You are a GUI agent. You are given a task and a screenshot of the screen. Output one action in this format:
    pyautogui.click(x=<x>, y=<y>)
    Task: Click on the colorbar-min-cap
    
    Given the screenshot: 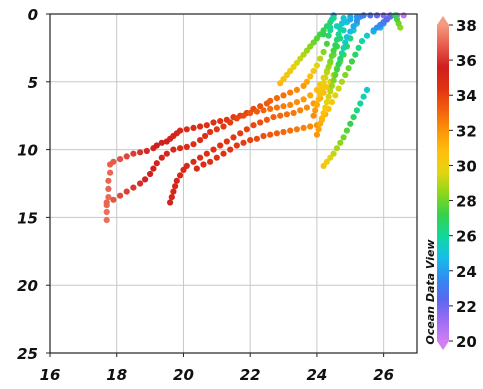 What is the action you would take?
    pyautogui.click(x=443, y=345)
    